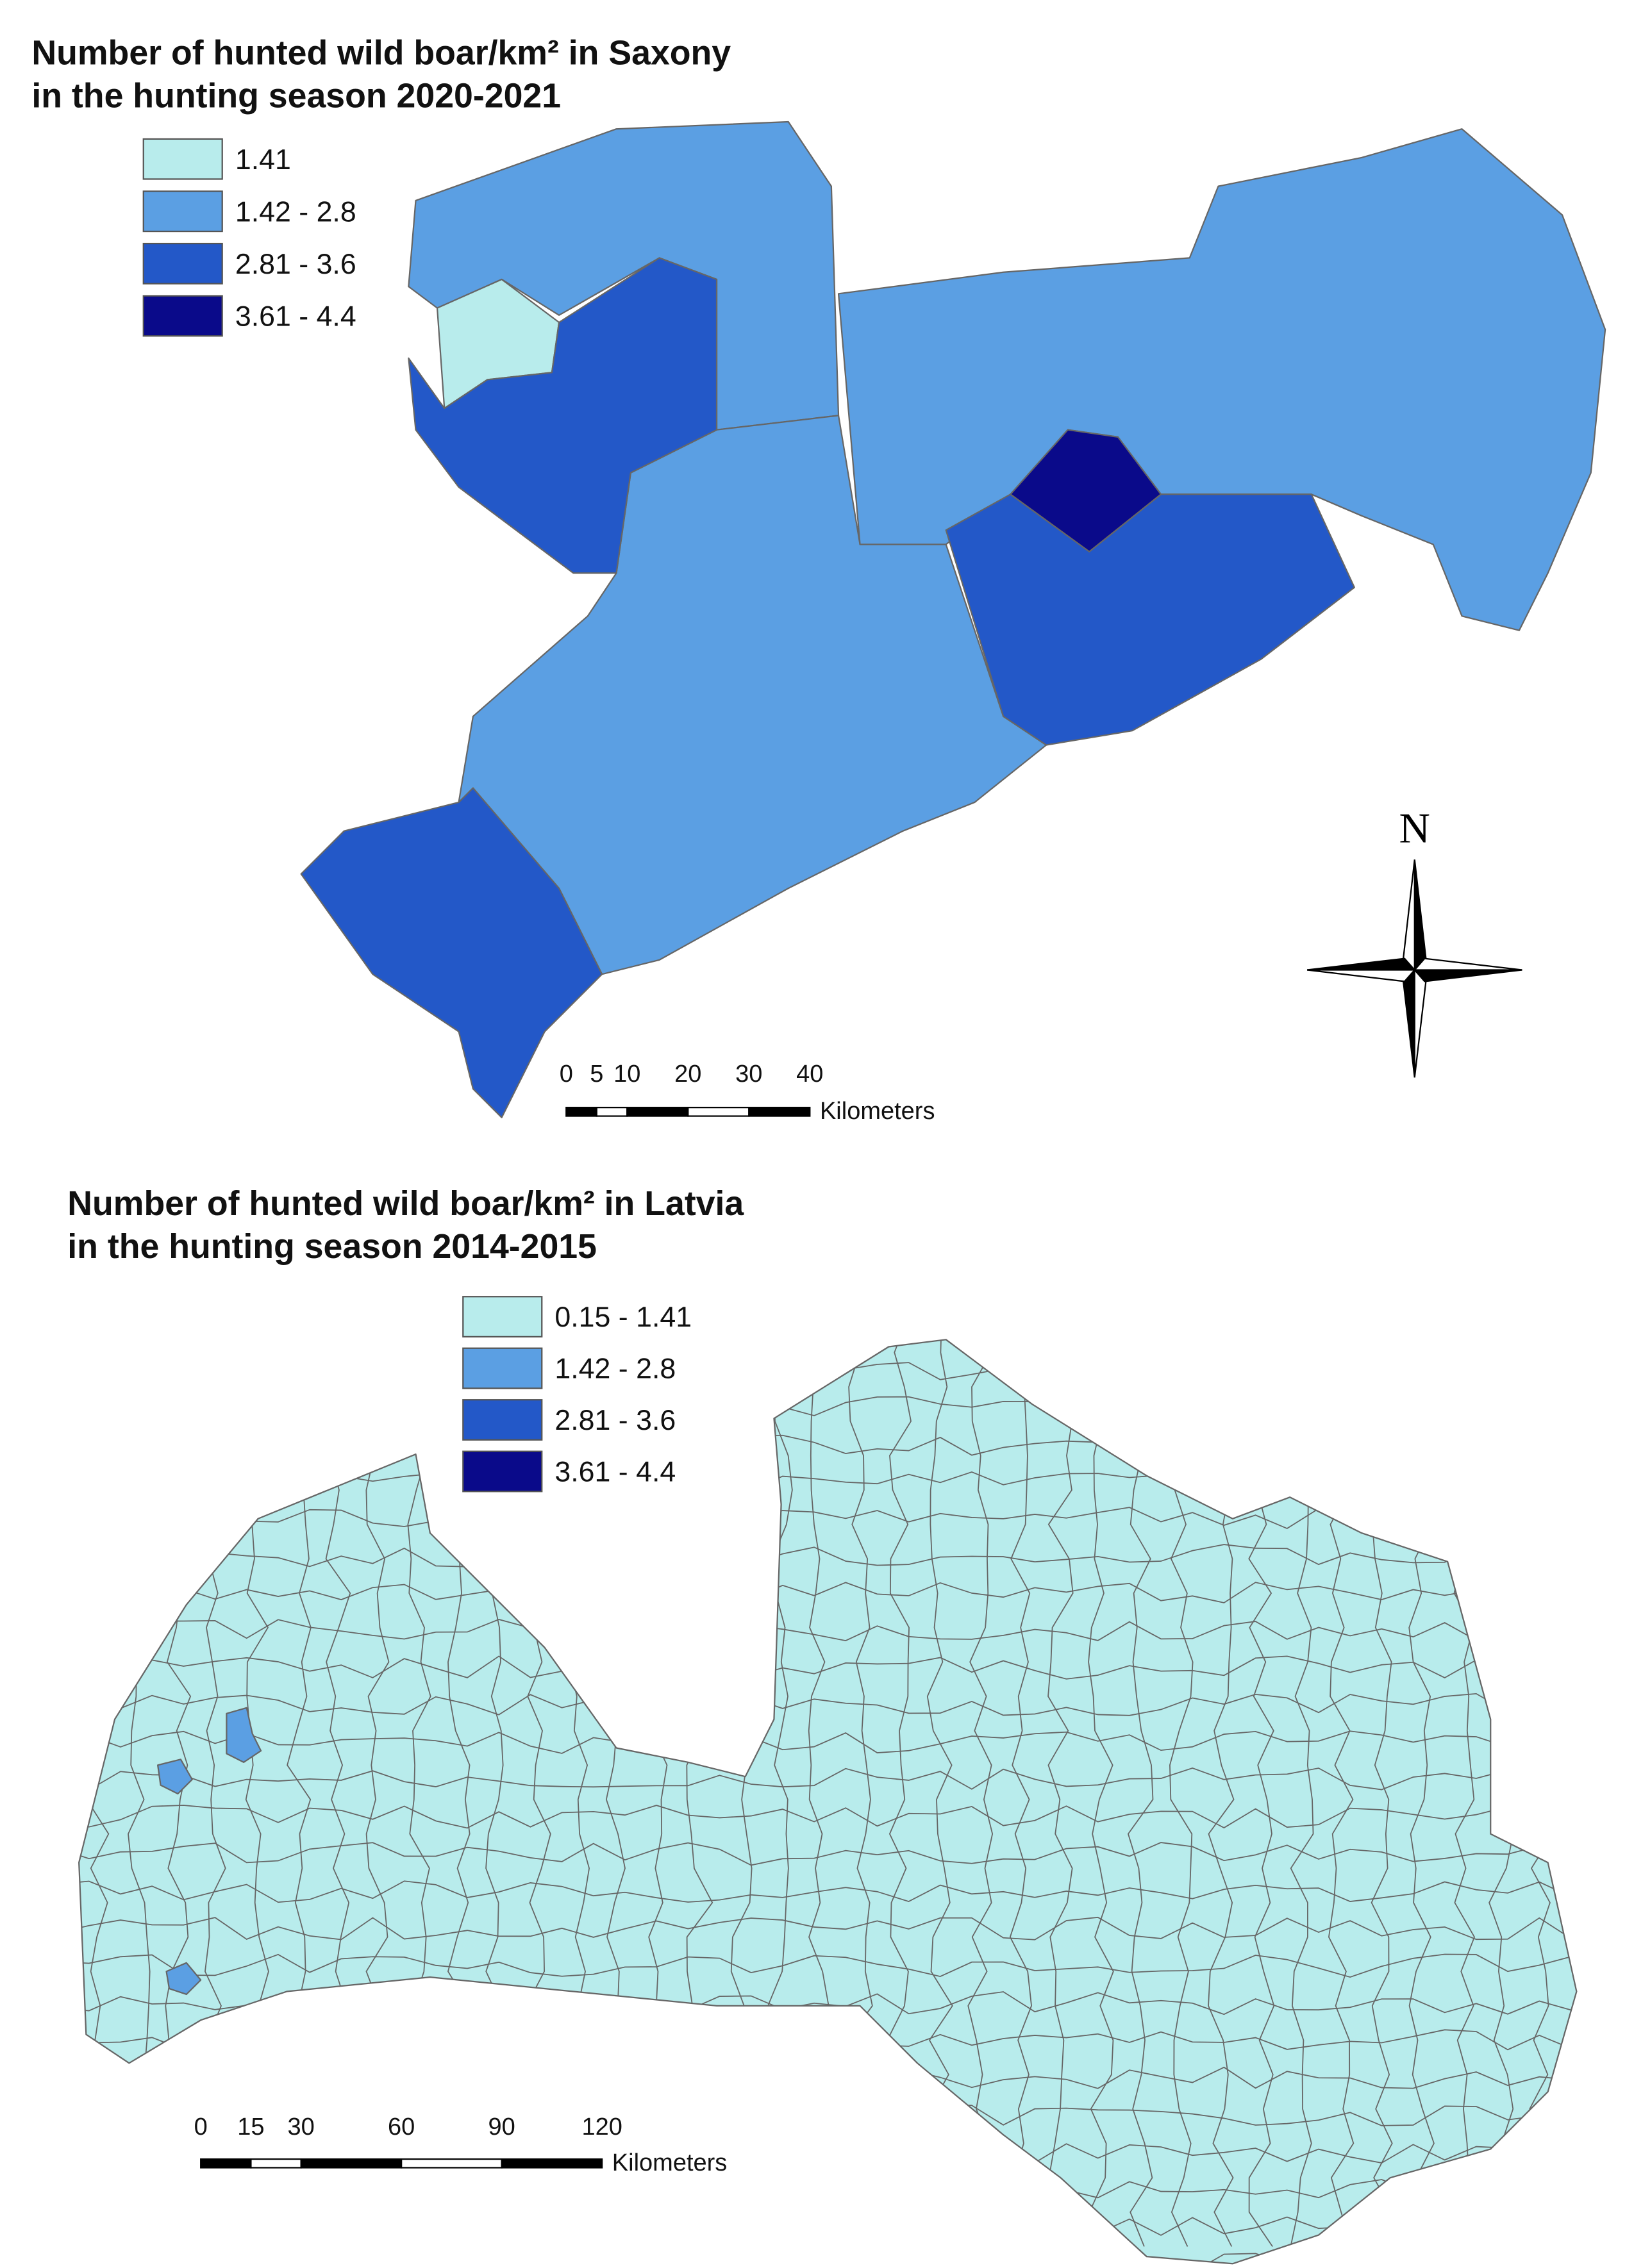 Image resolution: width=1634 pixels, height=2268 pixels. Describe the element at coordinates (402, 2127) in the screenshot. I see `scale-label: 60` at that location.